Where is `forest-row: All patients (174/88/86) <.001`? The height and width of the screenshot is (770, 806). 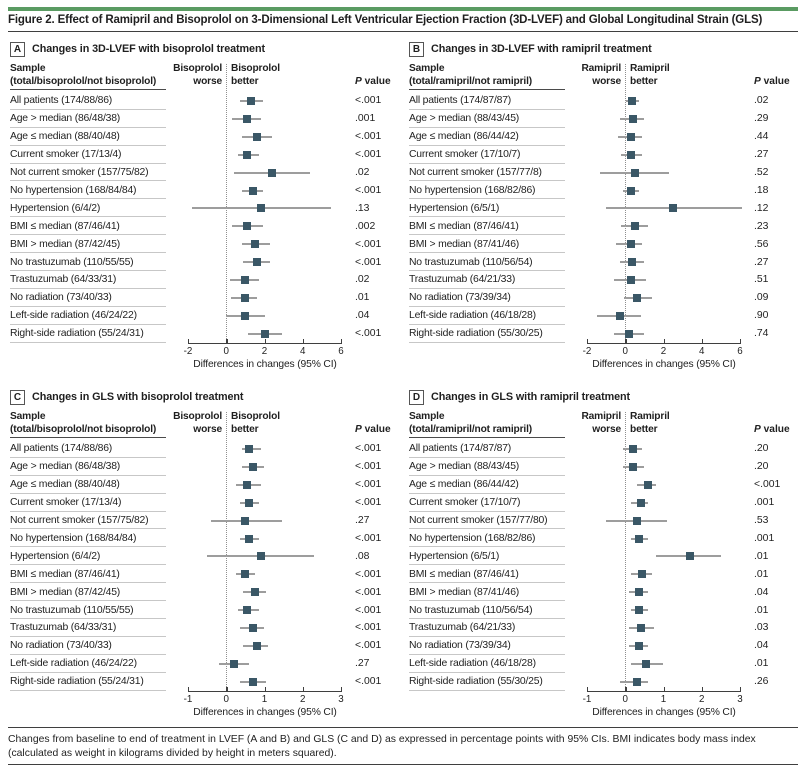 forest-row: All patients (174/88/86) <.001 is located at coordinates (201, 449).